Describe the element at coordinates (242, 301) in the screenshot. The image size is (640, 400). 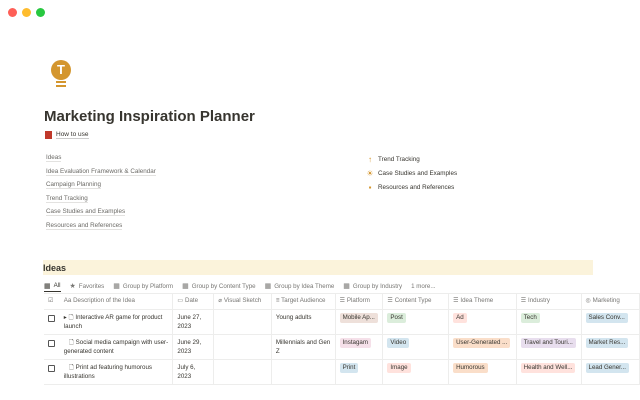
I see `col-visual-sketch: ⌀ Visual Sketch` at that location.